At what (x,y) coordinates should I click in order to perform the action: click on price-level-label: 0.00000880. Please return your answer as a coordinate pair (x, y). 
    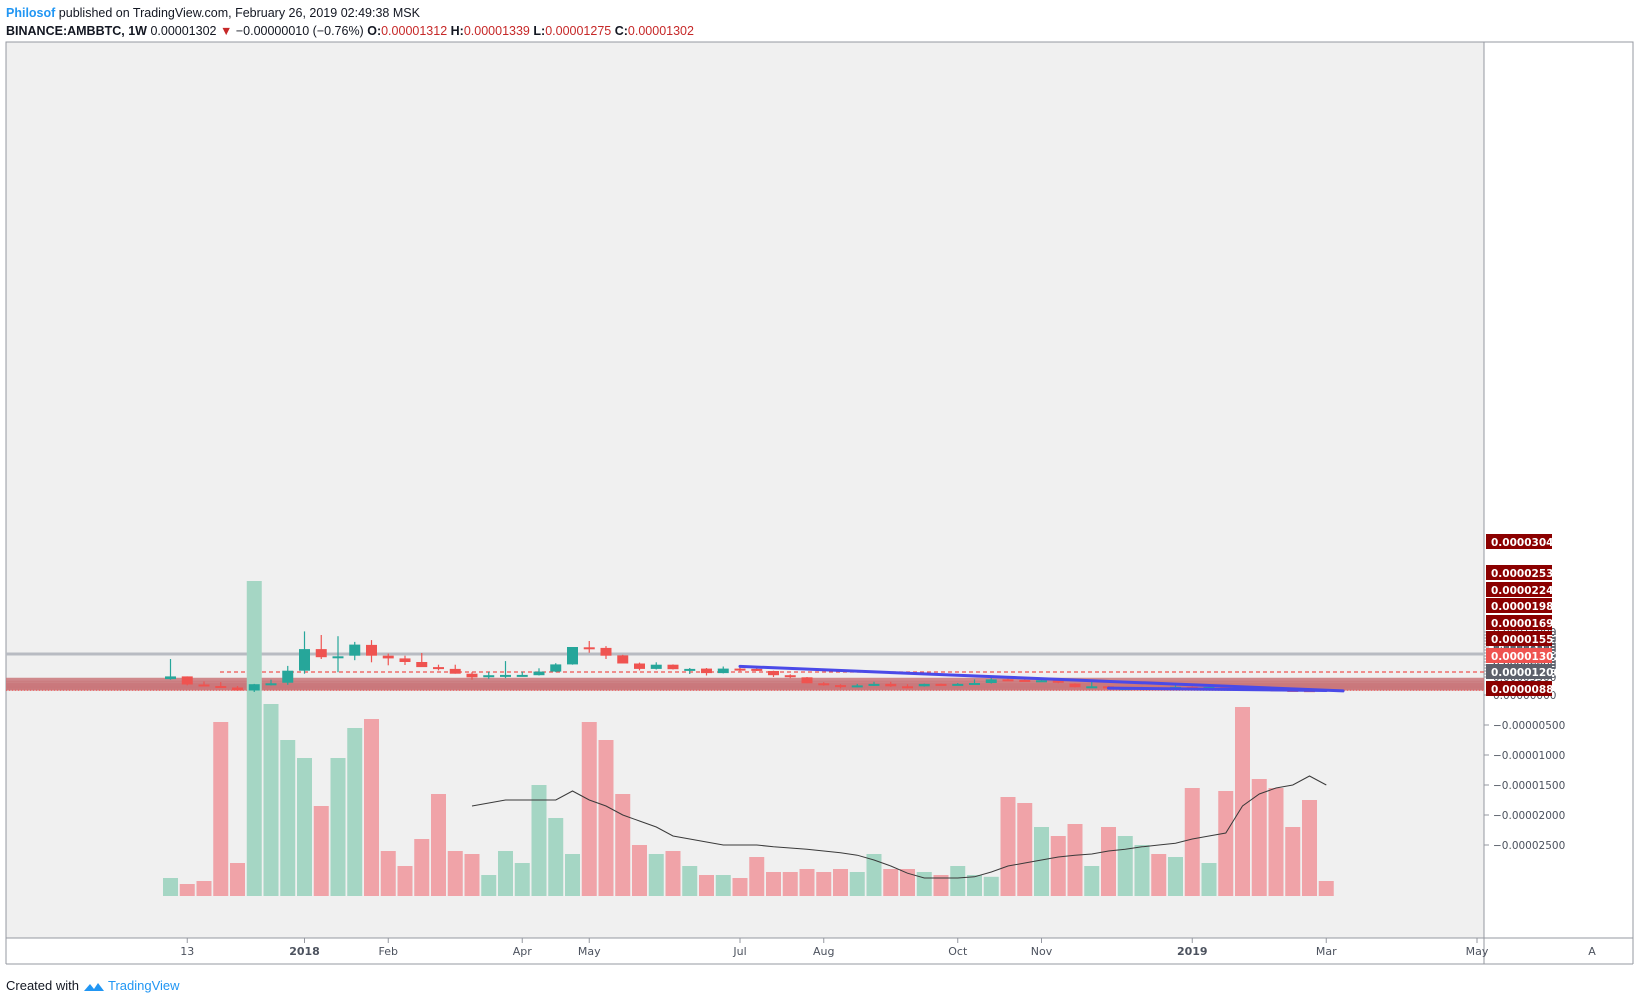
    Looking at the image, I should click on (1526, 690).